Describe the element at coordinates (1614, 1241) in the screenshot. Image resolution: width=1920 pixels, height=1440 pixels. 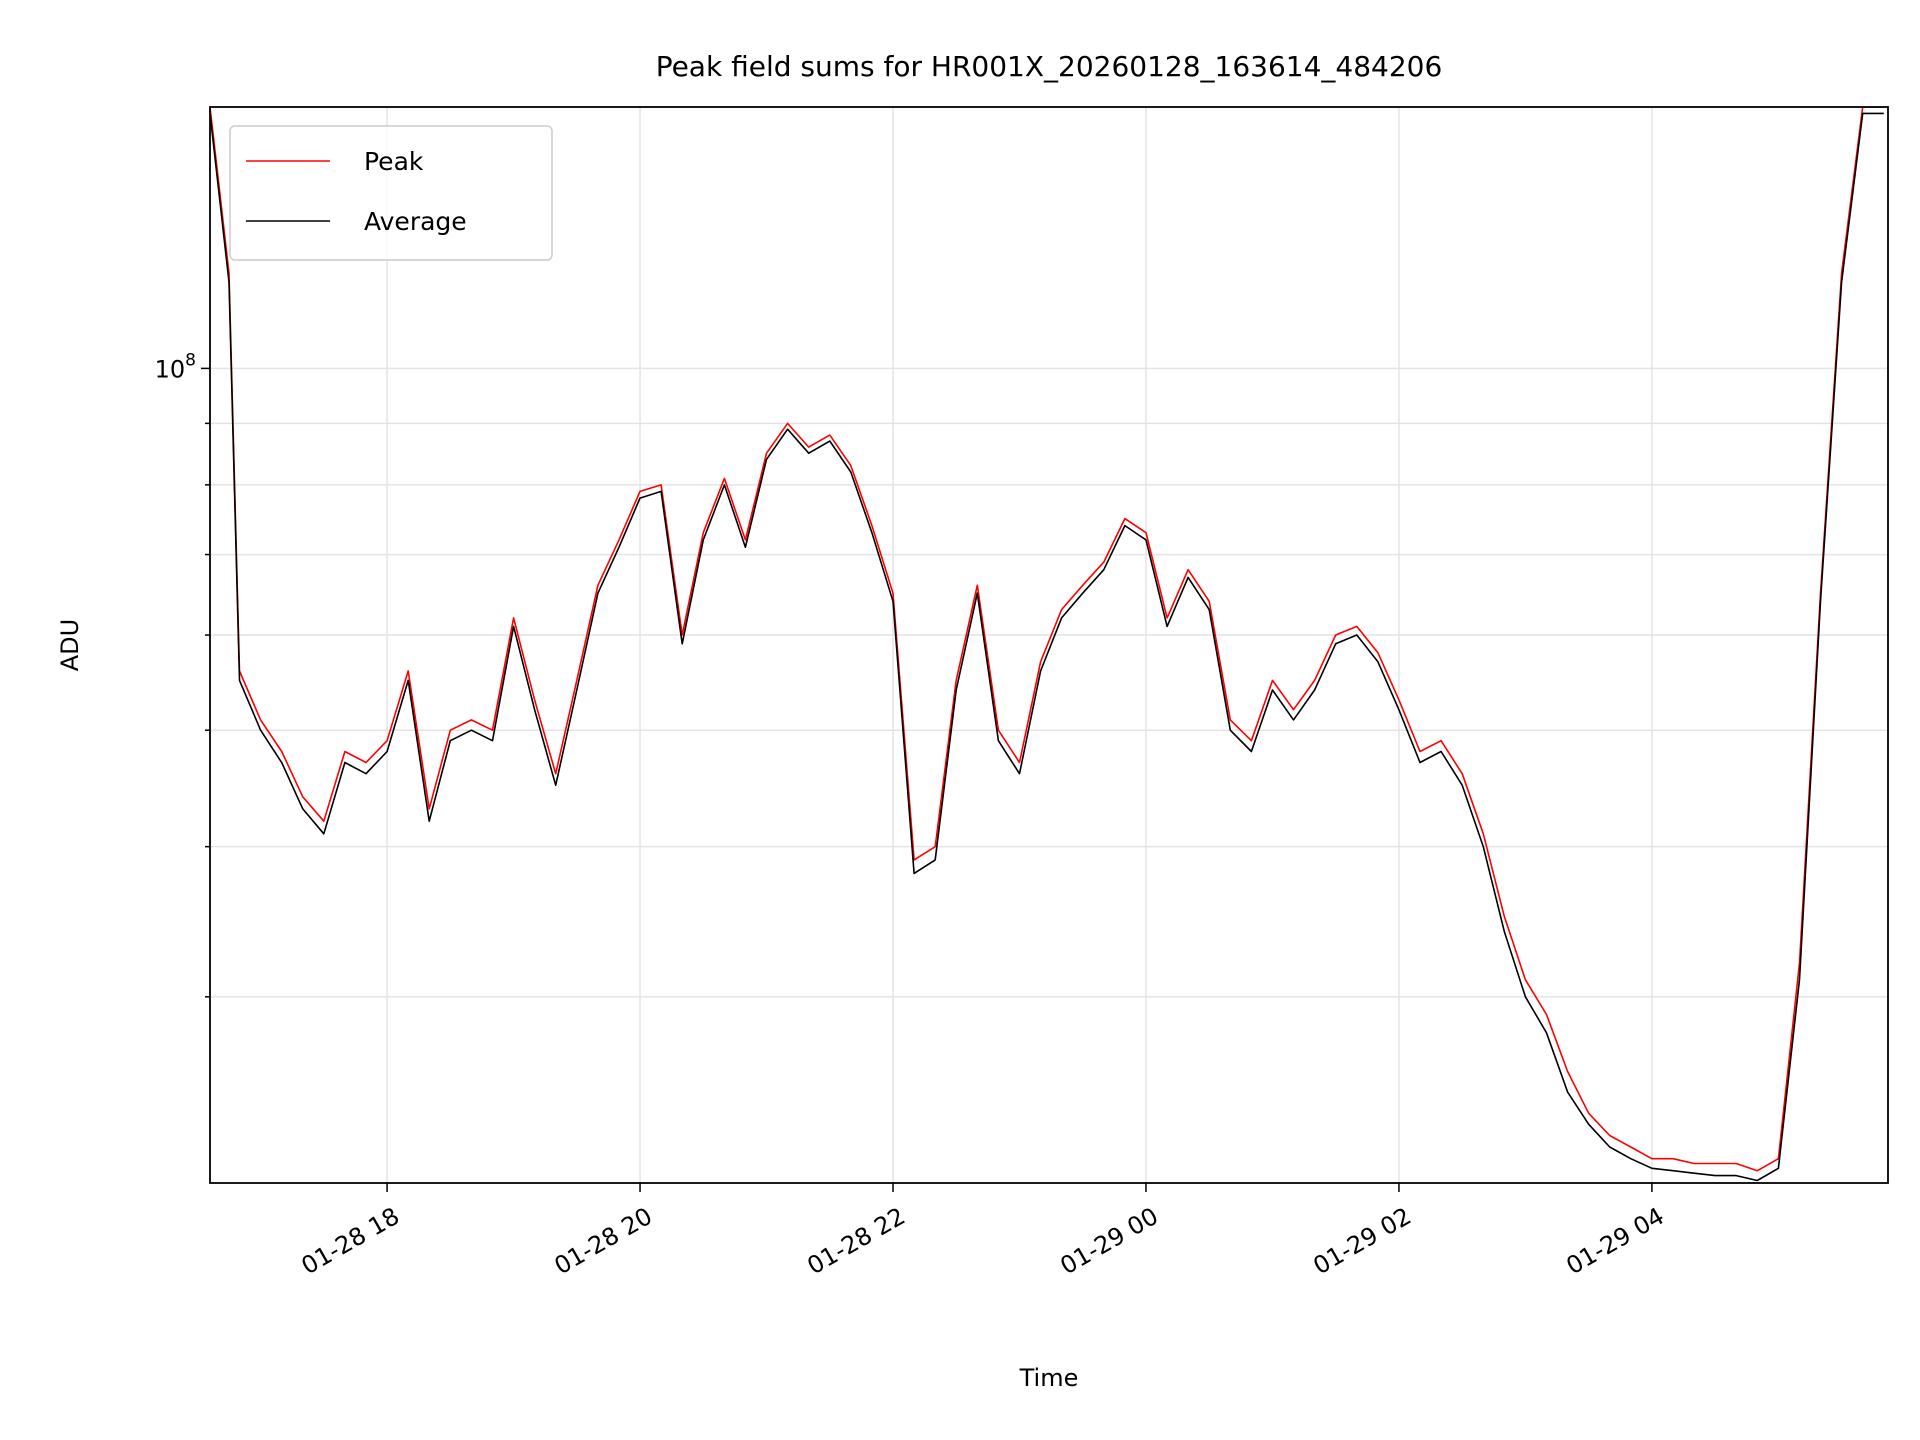
I see `x-tick-label: 01-29 04` at that location.